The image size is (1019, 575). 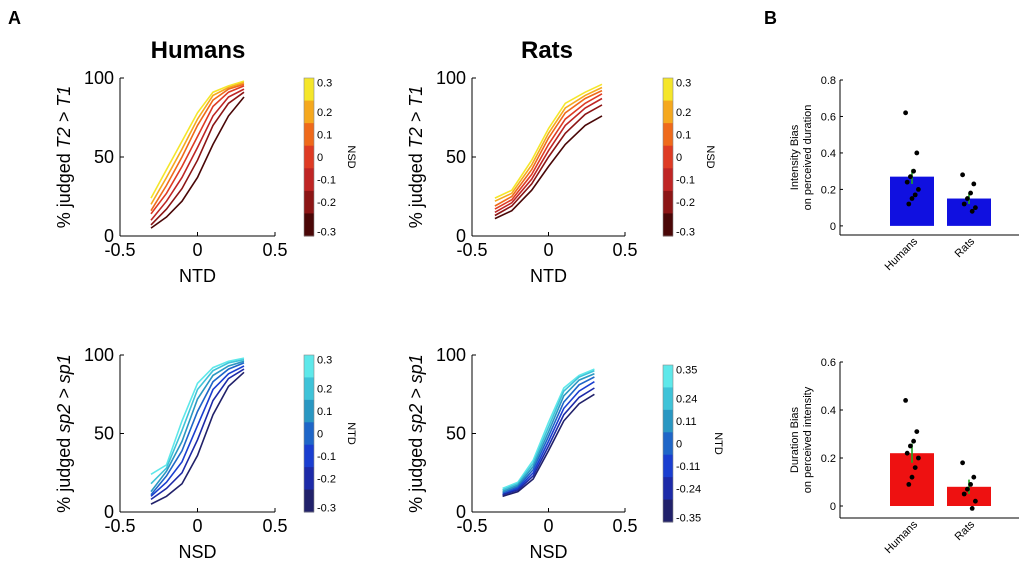 What do you see at coordinates (683, 113) in the screenshot?
I see `colorbar-tick-label: 0.2` at bounding box center [683, 113].